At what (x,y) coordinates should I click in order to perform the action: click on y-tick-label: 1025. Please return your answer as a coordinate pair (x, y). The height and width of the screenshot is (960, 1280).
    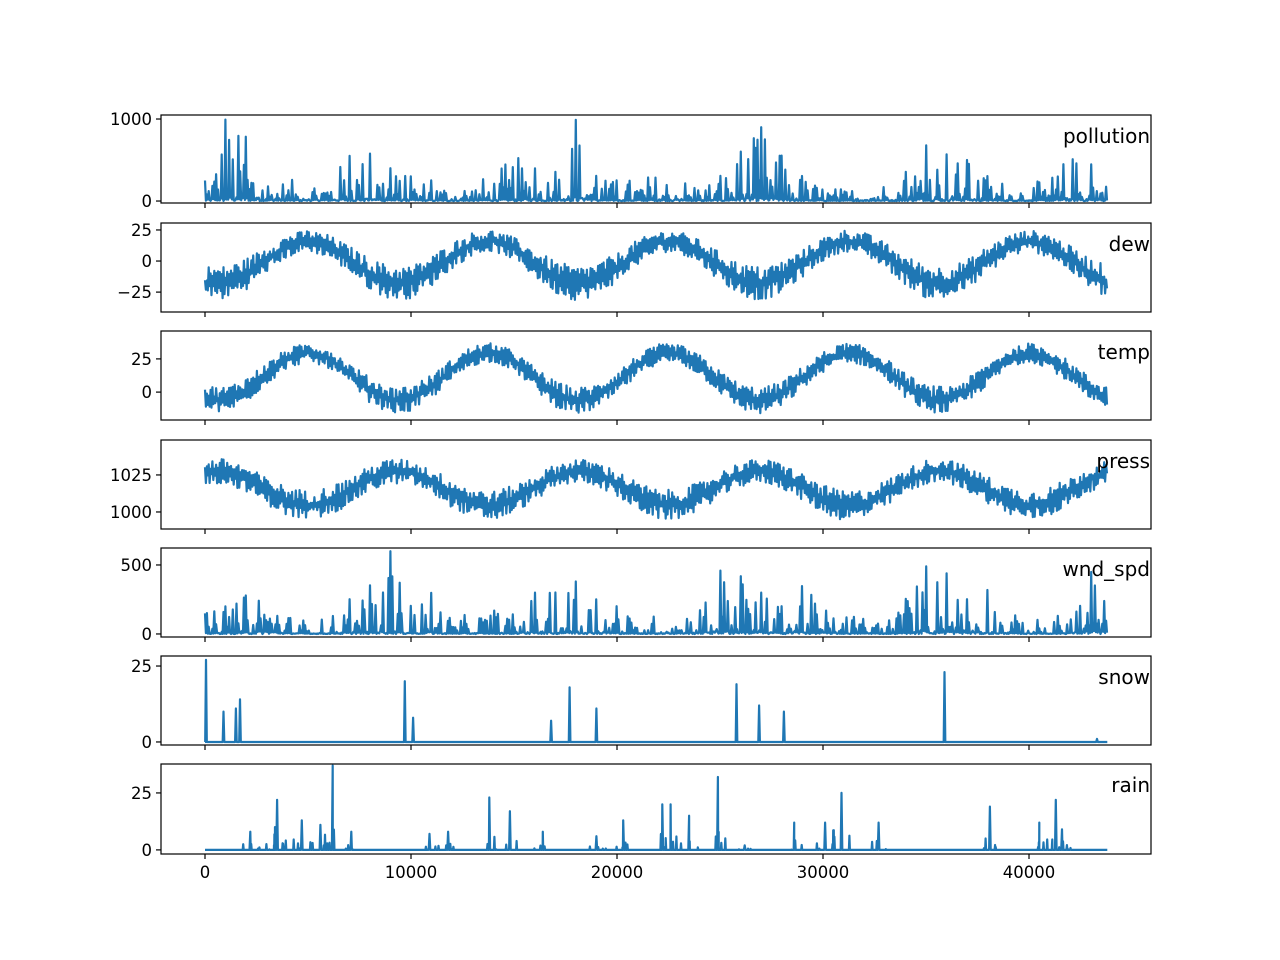
    Looking at the image, I should click on (131, 475).